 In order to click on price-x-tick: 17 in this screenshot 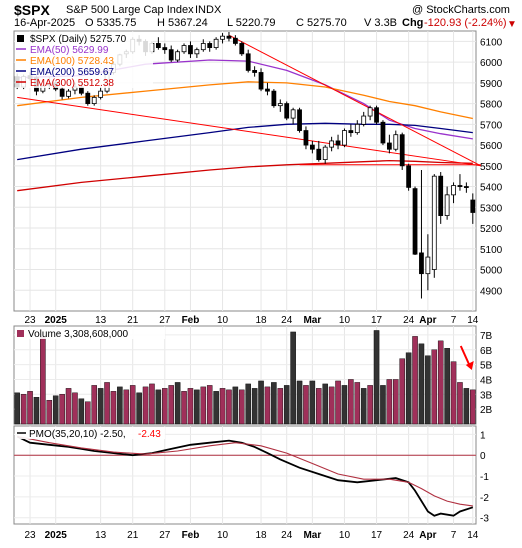, I will do `click(377, 320)`.